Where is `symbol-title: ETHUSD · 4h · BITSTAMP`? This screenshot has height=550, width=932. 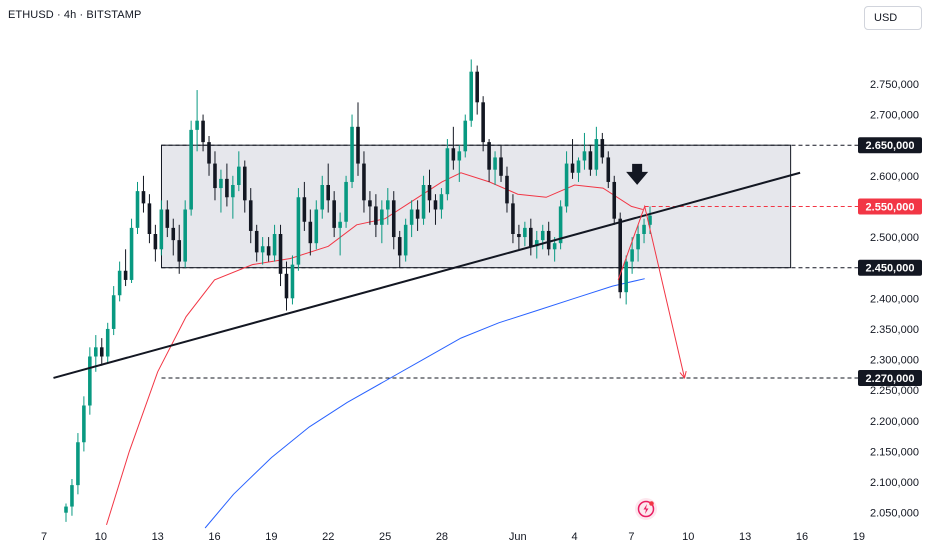
symbol-title: ETHUSD · 4h · BITSTAMP is located at coordinates (75, 15).